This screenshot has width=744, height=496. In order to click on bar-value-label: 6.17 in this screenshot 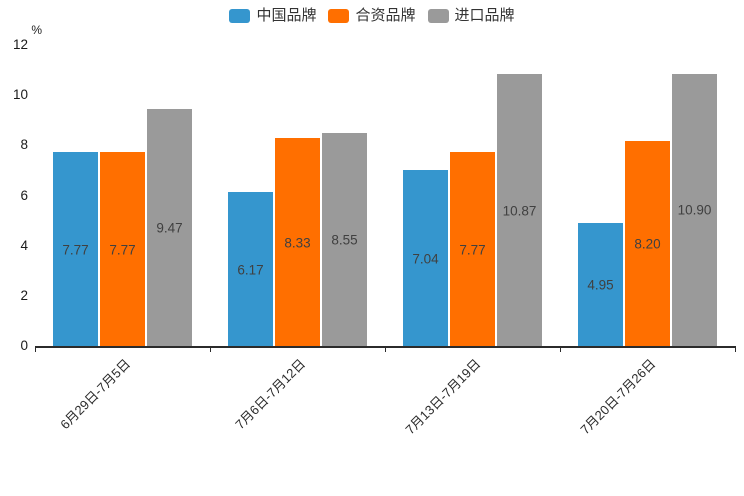, I will do `click(250, 270)`.